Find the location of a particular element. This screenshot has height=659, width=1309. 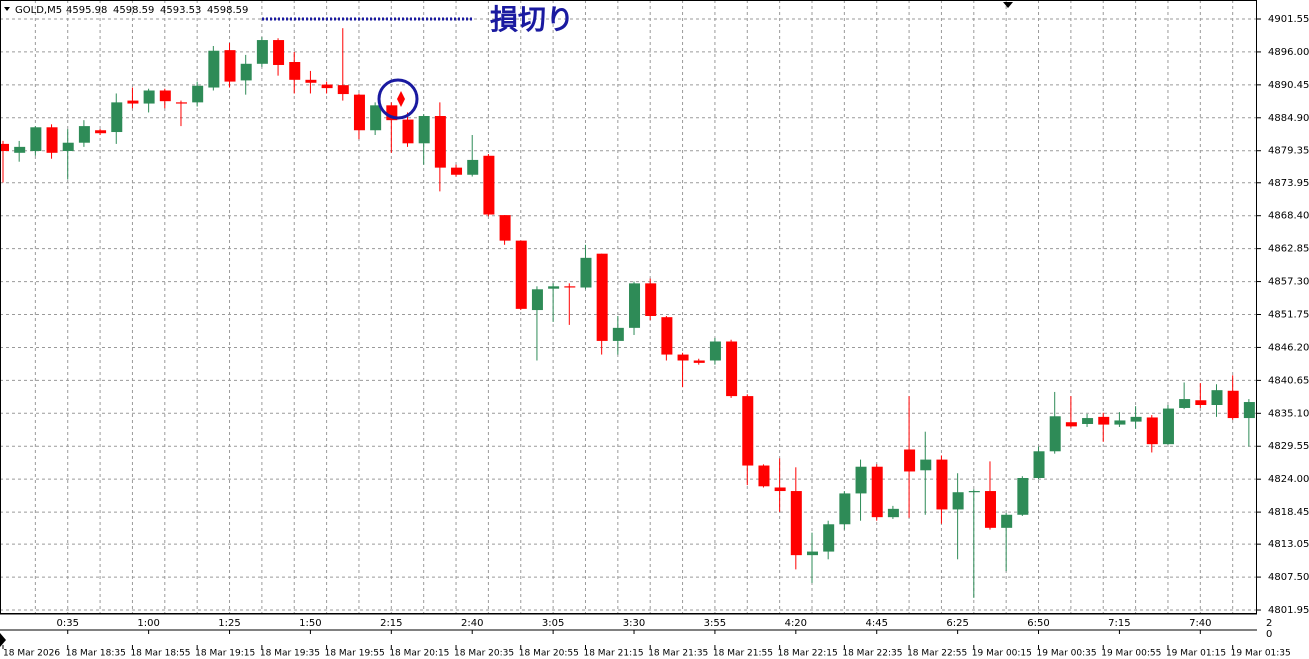

x-tick-label: 18 Mar 2026 is located at coordinates (31, 654).